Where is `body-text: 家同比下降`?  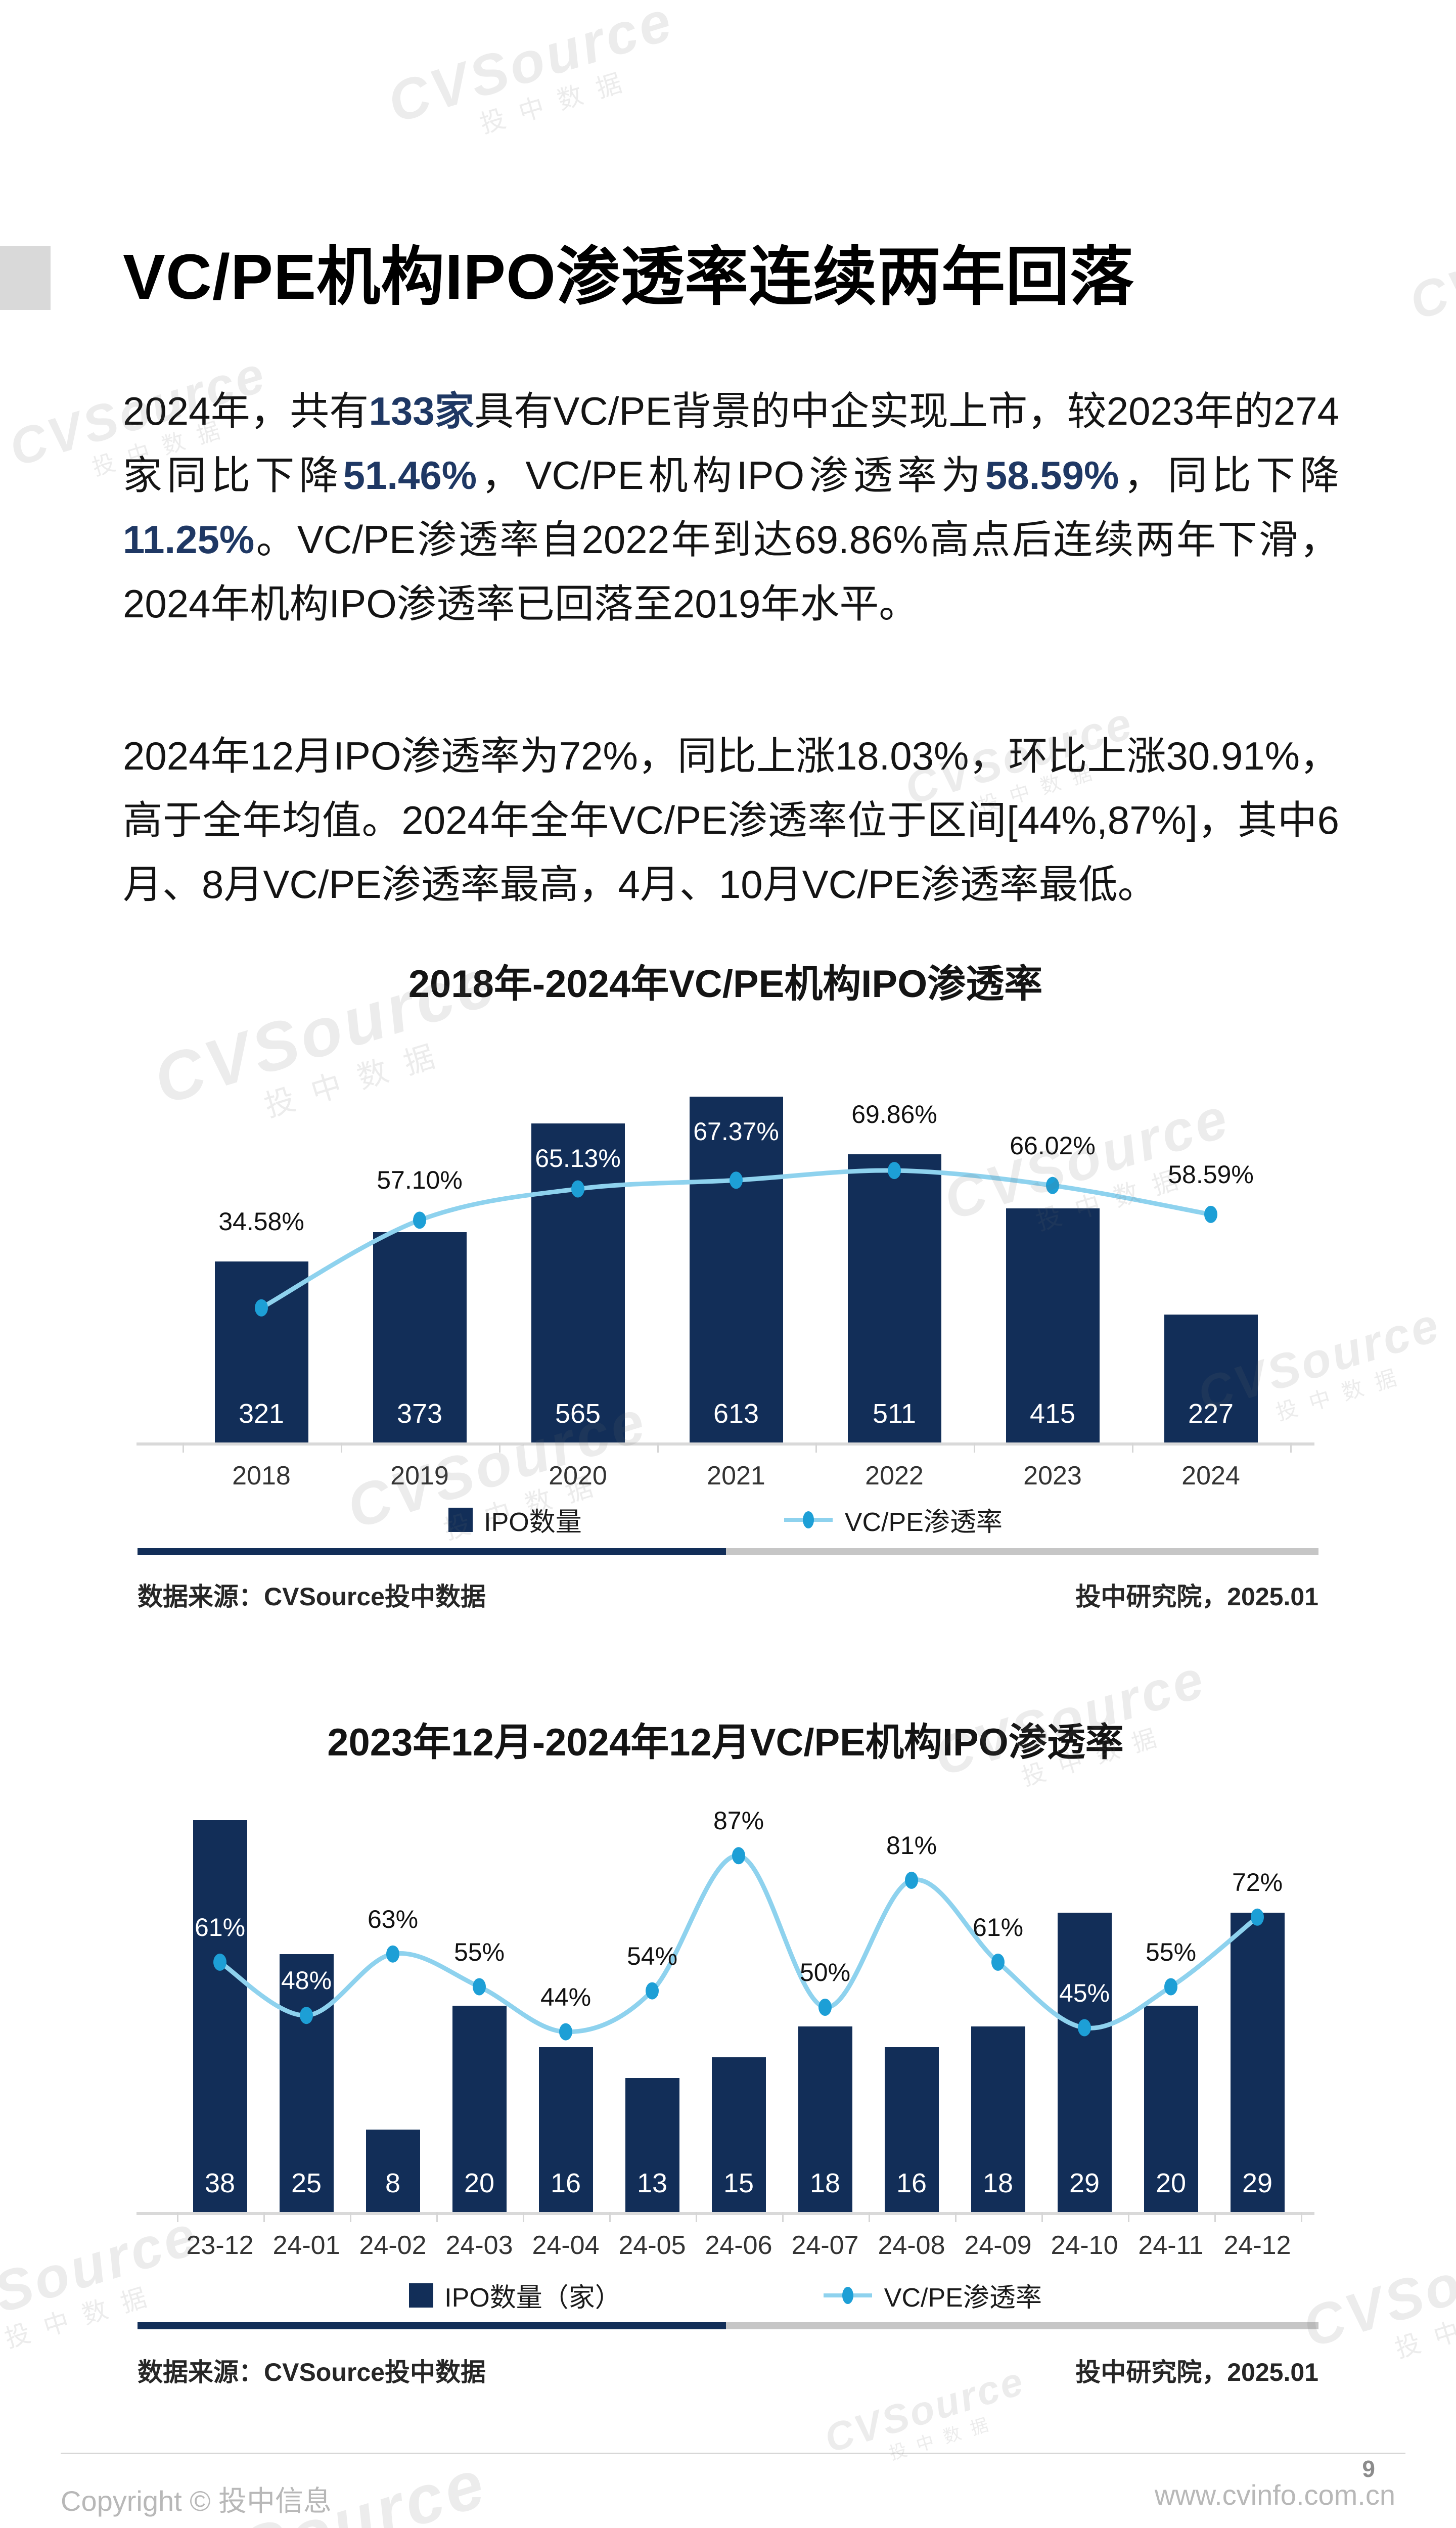
body-text: 家同比下降 is located at coordinates (233, 476).